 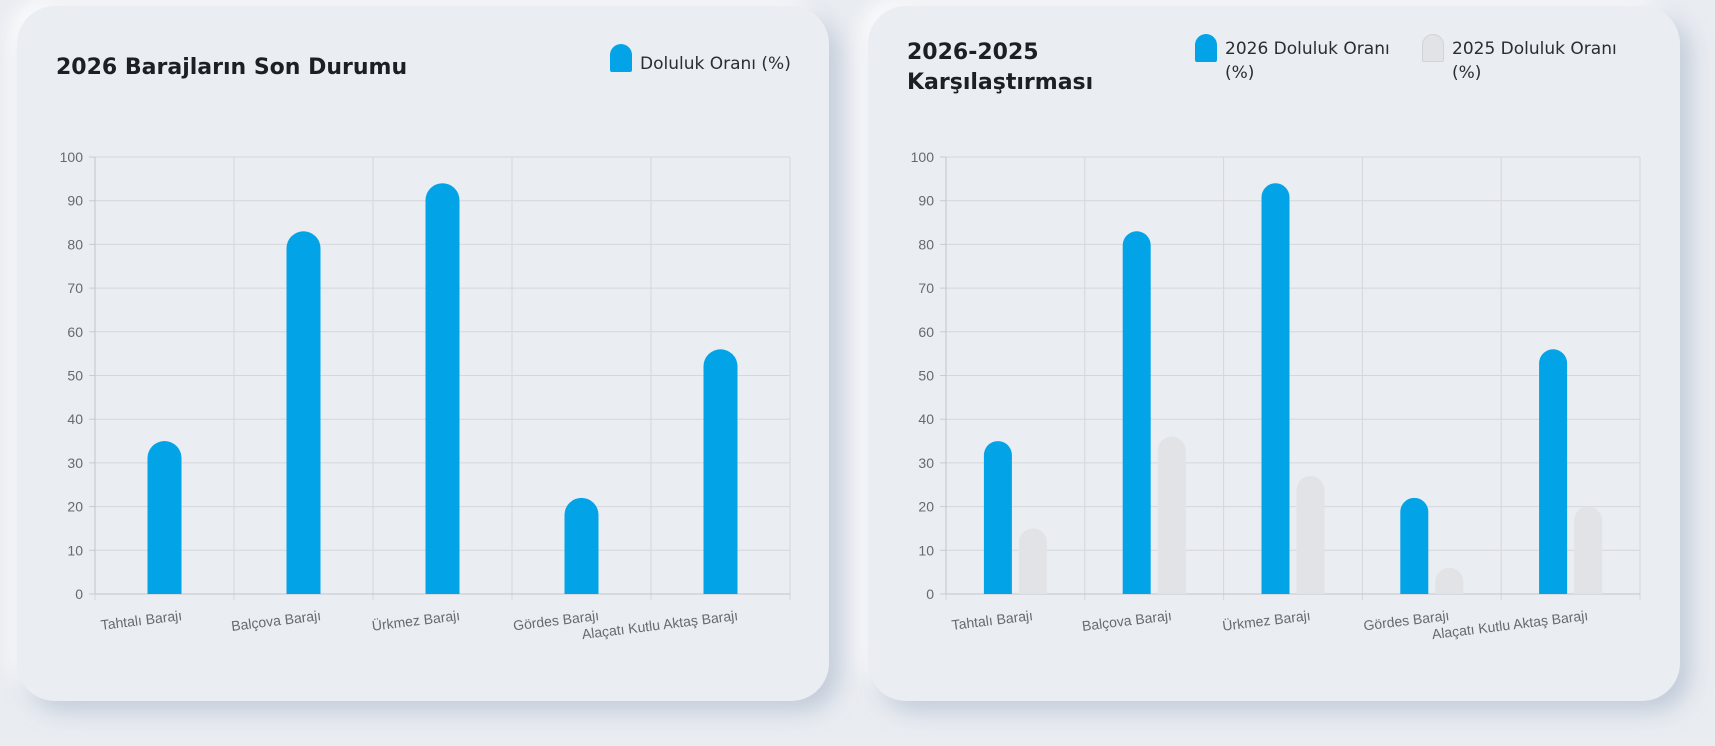 I want to click on legend-item-2025: 2025 Doluluk Oranı (%), so click(x=1522, y=59).